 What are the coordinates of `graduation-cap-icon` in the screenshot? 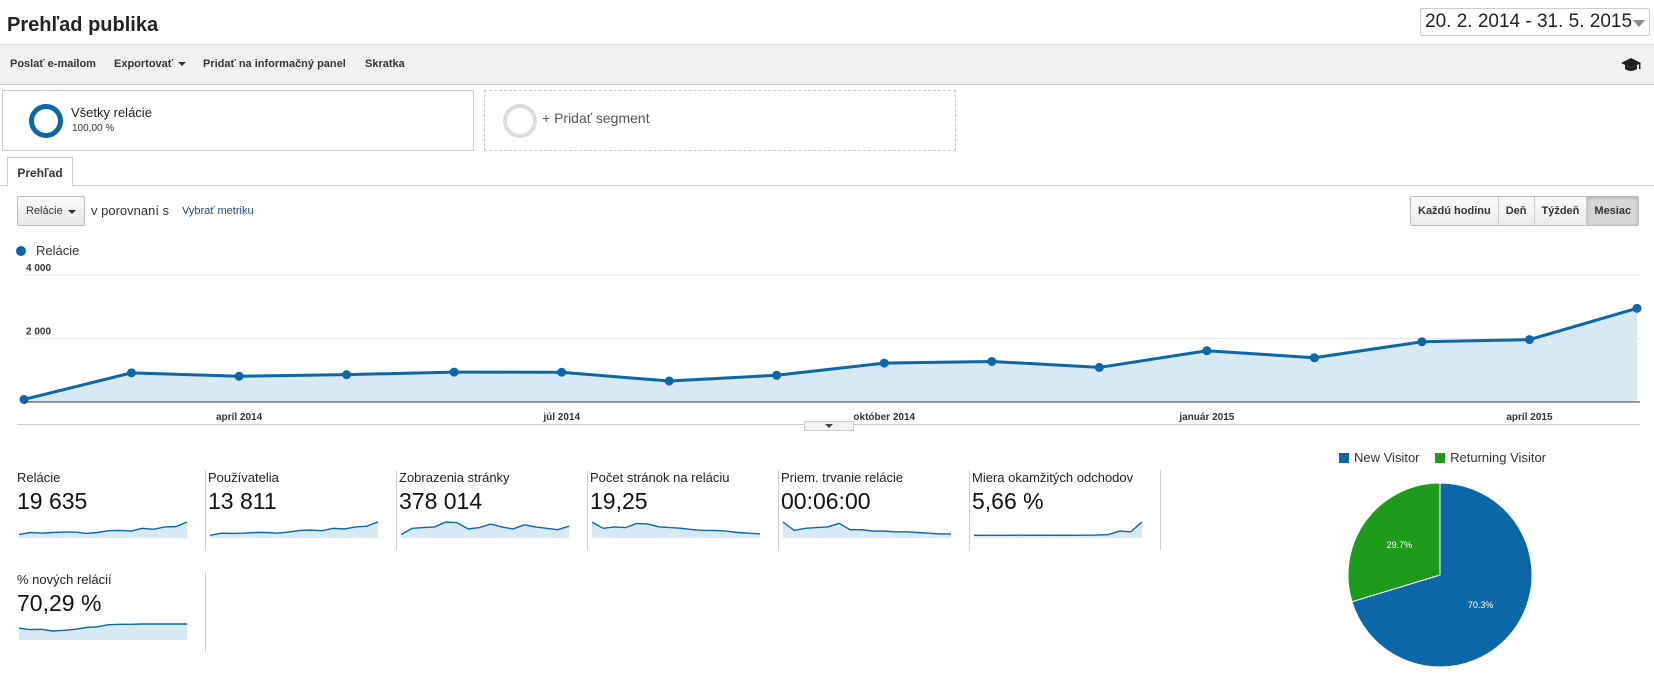 It's located at (1631, 65).